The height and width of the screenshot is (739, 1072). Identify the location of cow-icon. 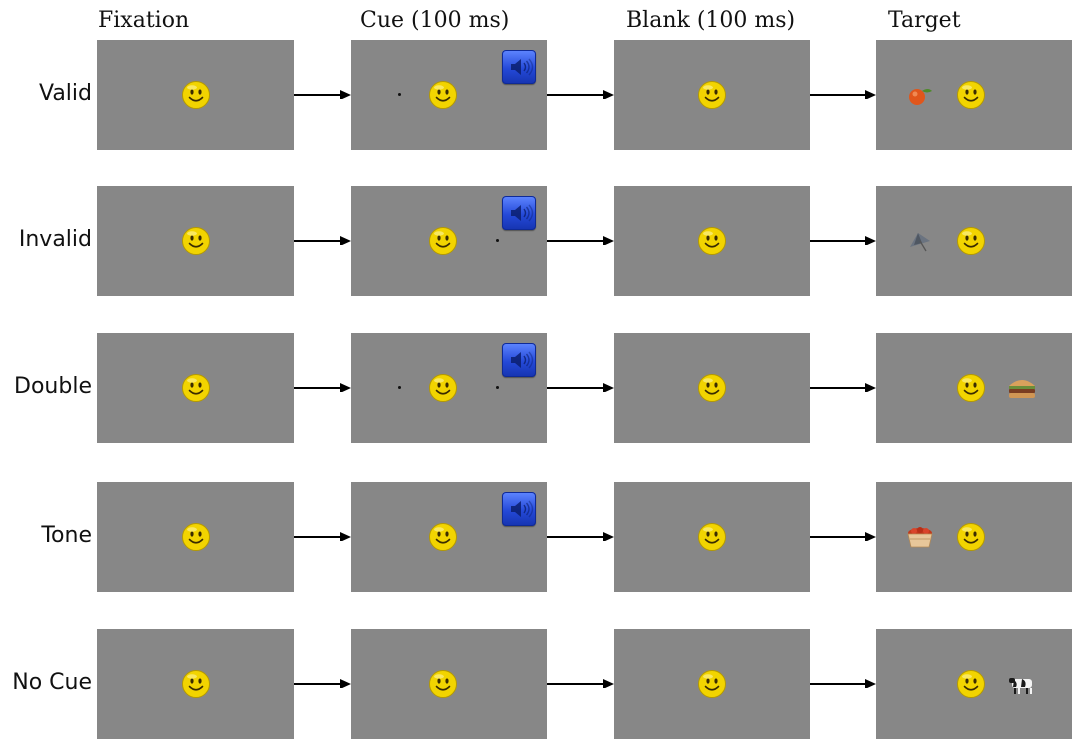
(1020, 686).